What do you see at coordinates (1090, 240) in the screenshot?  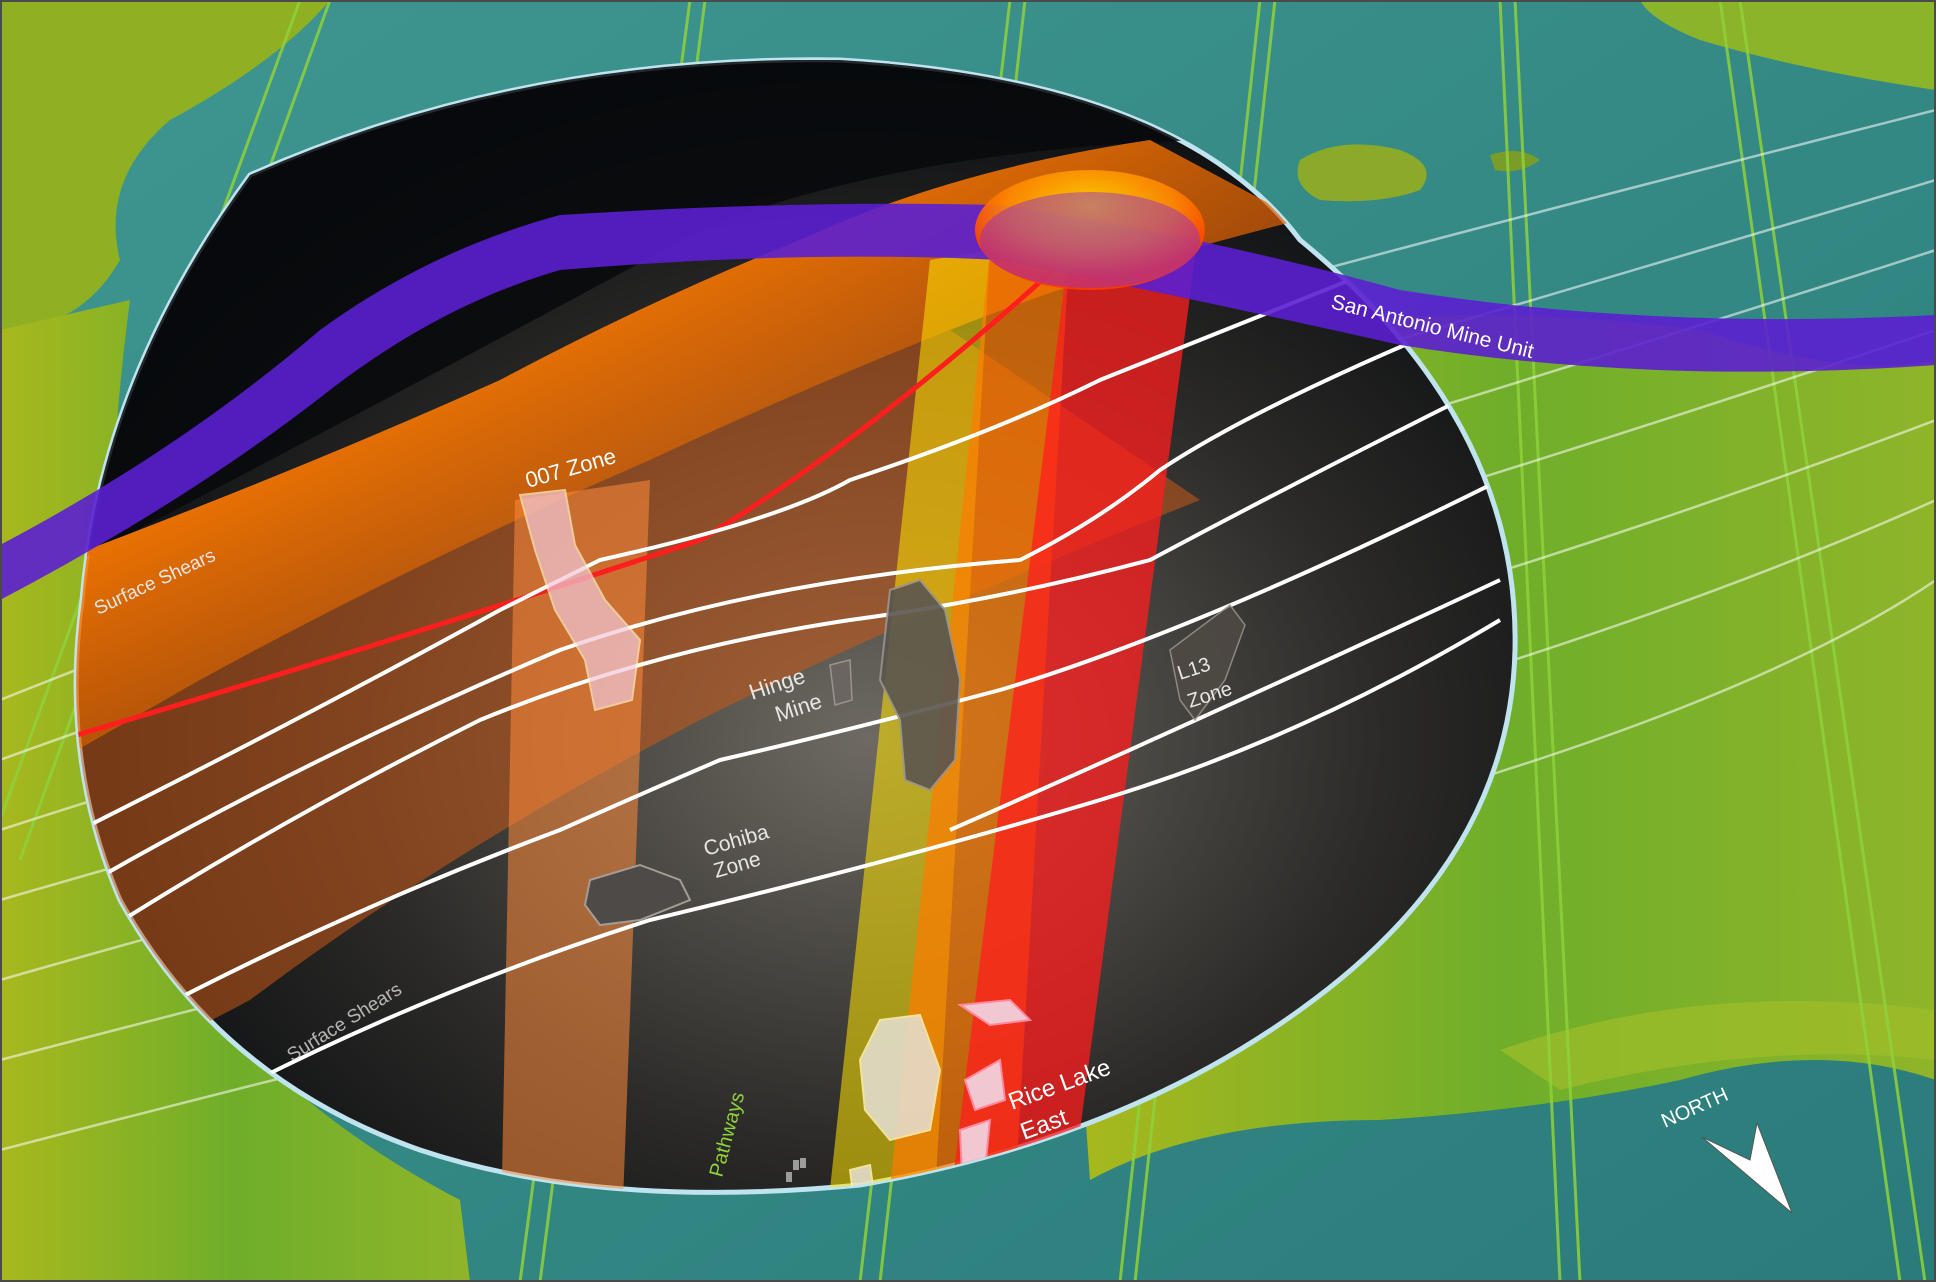 I see `source-blob-overlay` at bounding box center [1090, 240].